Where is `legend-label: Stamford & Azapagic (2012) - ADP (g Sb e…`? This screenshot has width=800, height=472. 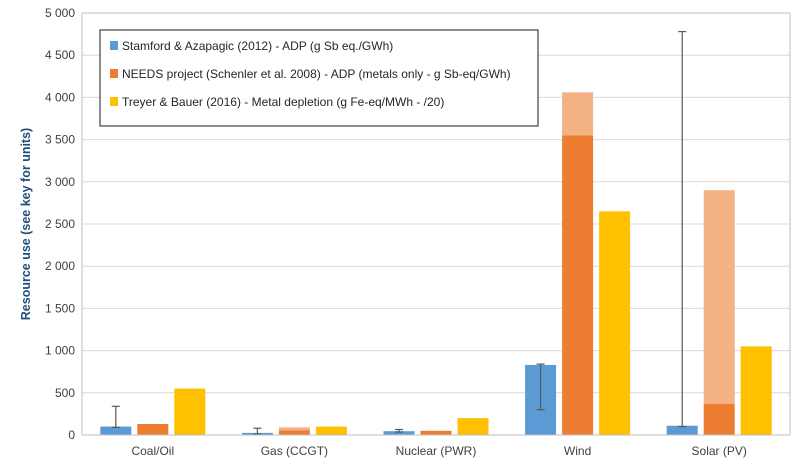 legend-label: Stamford & Azapagic (2012) - ADP (g Sb e… is located at coordinates (257, 46).